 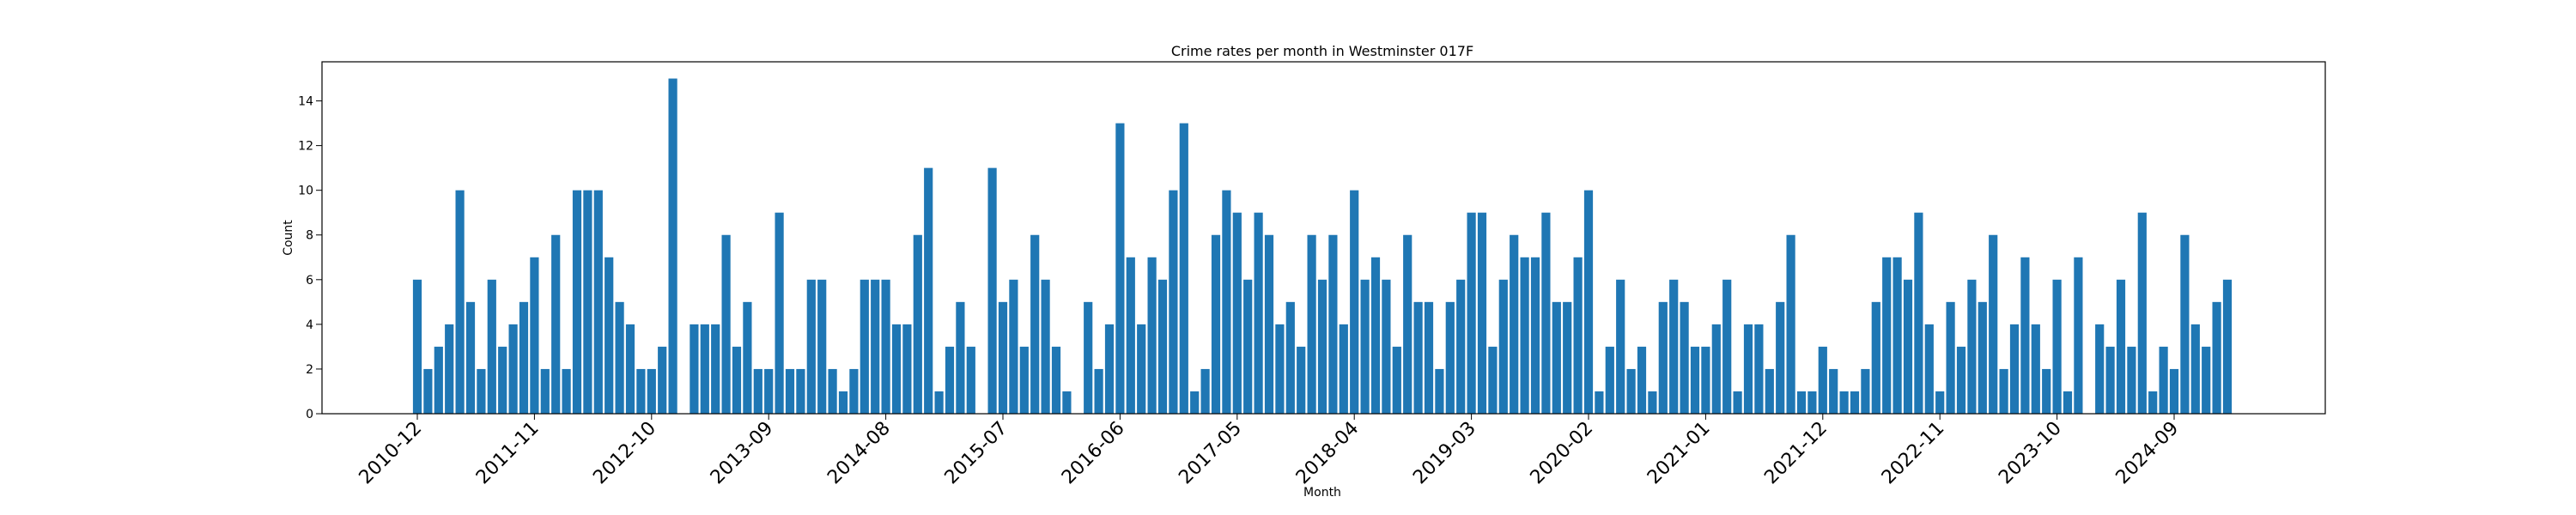 I want to click on x-axis-label: Month, so click(x=1322, y=493).